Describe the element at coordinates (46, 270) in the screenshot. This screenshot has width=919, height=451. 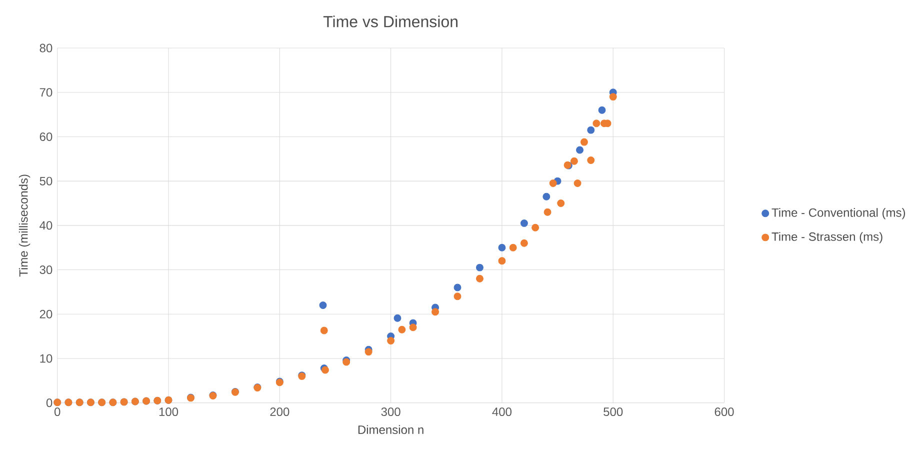
I see `y-tick-label: 30` at that location.